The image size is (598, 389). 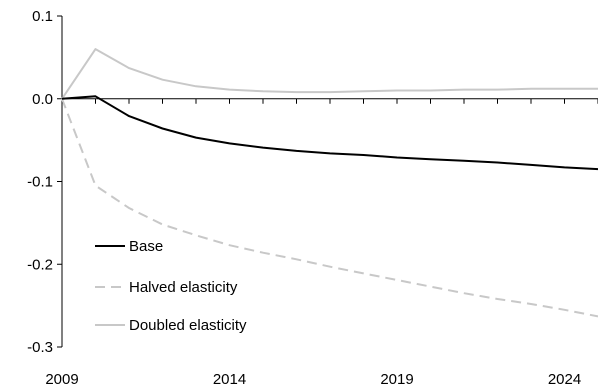 What do you see at coordinates (329, 74) in the screenshot?
I see `series-line-doubled-elasticity` at bounding box center [329, 74].